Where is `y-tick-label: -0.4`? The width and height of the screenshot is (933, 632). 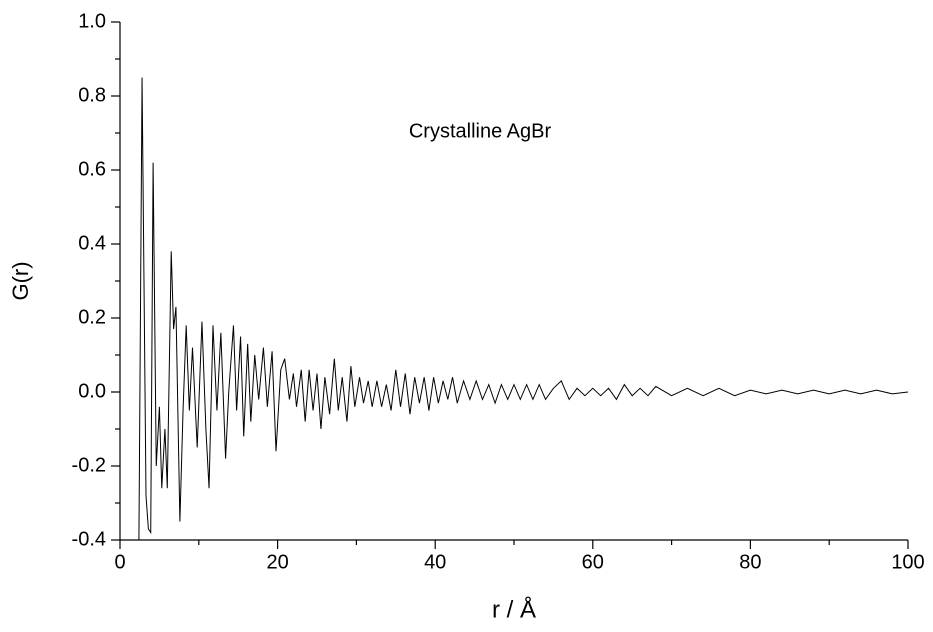 y-tick-label: -0.4 is located at coordinates (89, 539).